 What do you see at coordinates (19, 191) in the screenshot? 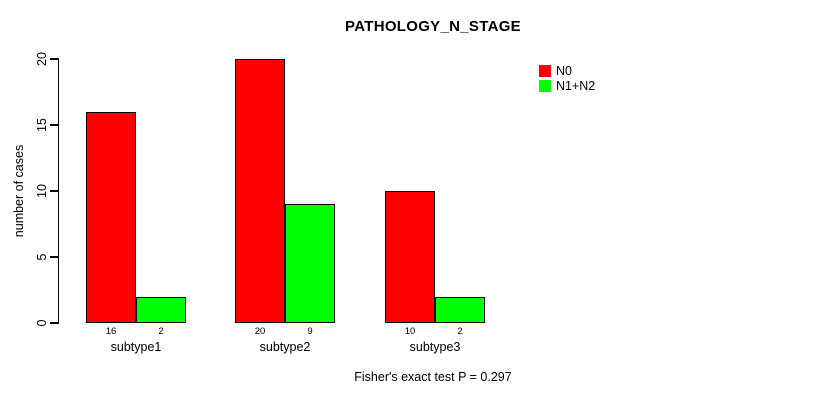
I see `y-axis-title: number of cases` at bounding box center [19, 191].